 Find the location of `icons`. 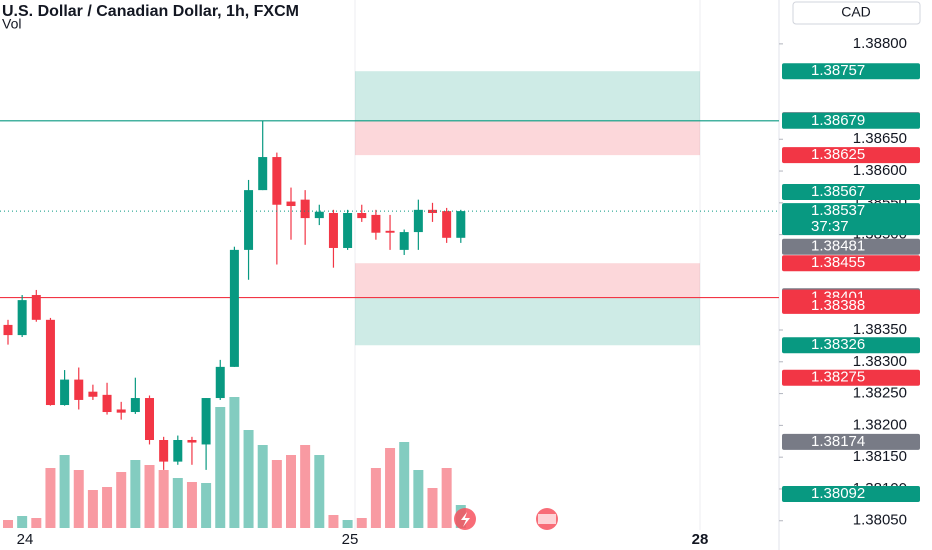

icons is located at coordinates (506, 519).